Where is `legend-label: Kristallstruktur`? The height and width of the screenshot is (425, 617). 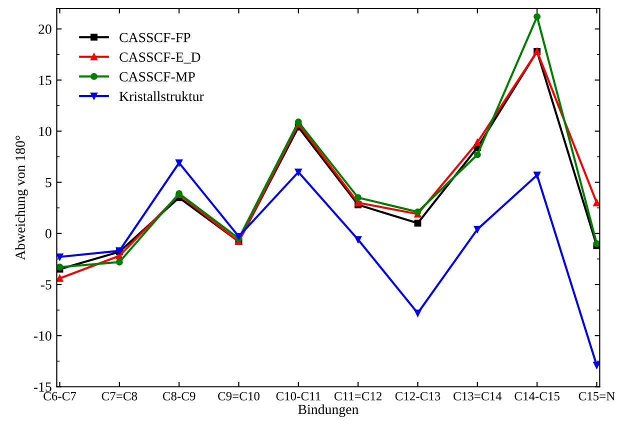
legend-label: Kristallstruktur is located at coordinates (161, 96).